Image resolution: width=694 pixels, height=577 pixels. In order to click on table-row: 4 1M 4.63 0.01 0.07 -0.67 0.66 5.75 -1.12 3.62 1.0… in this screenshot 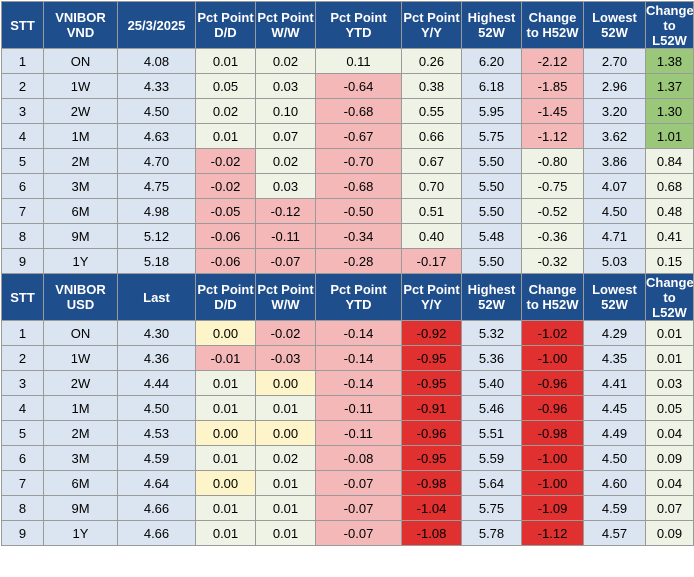, I will do `click(347, 136)`.